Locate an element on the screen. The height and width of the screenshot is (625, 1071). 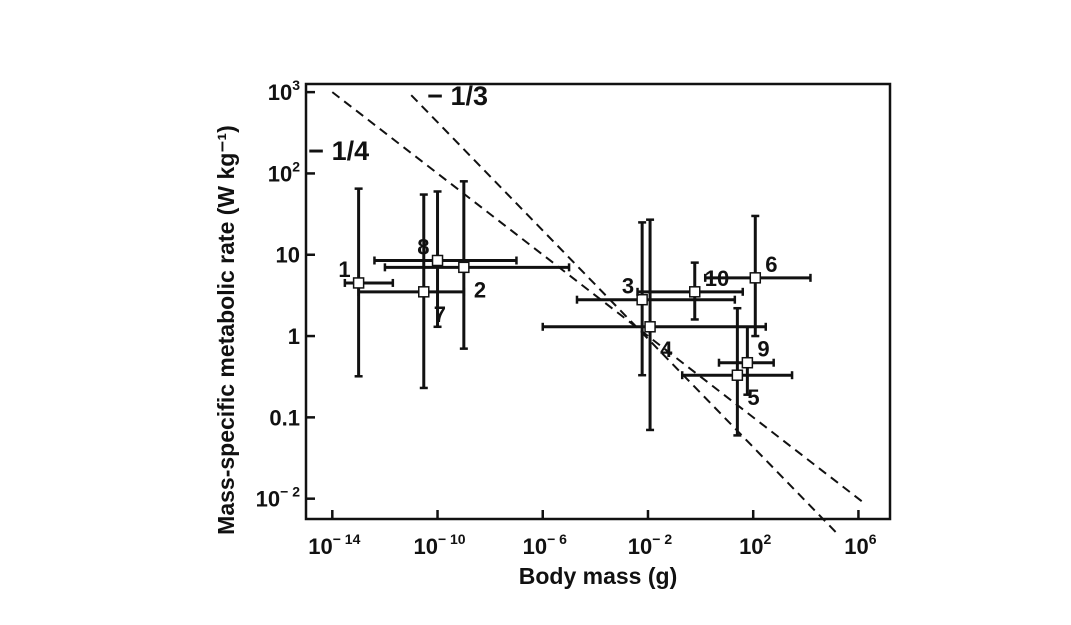
scaling-line-label: − 1/4 is located at coordinates (338, 151).